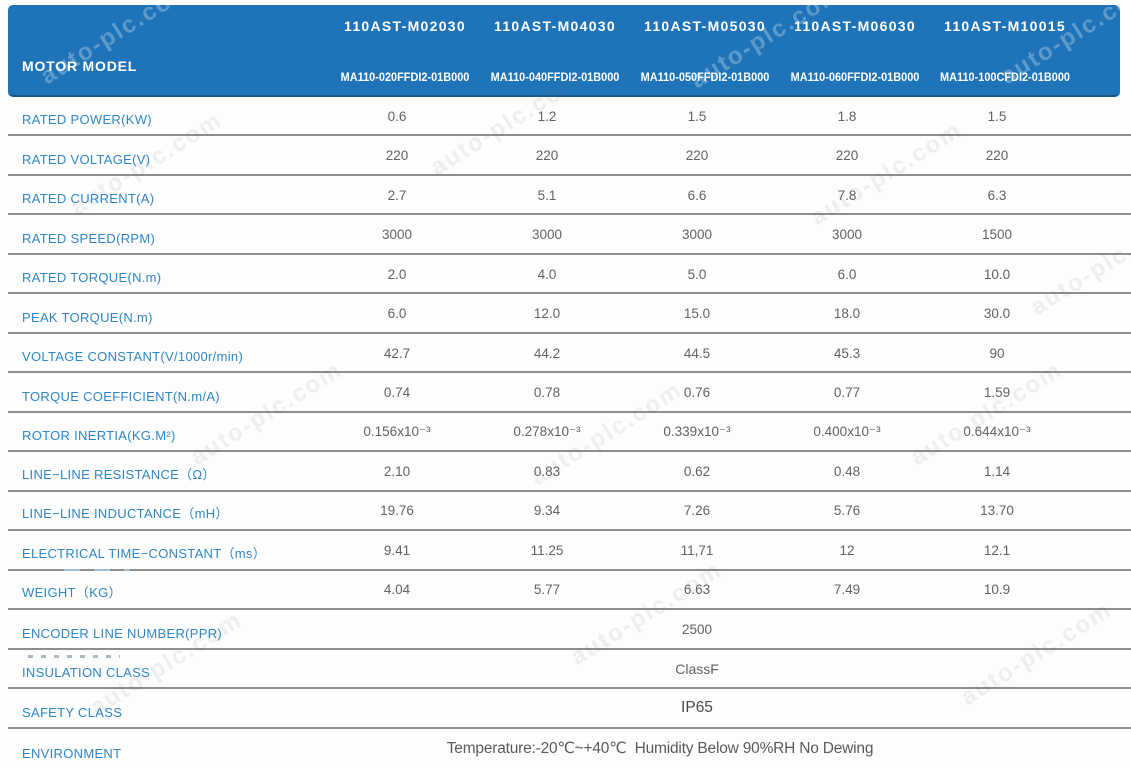  What do you see at coordinates (125, 514) in the screenshot?
I see `row-label: LINE−LINE INDUCTANCE（mH）` at bounding box center [125, 514].